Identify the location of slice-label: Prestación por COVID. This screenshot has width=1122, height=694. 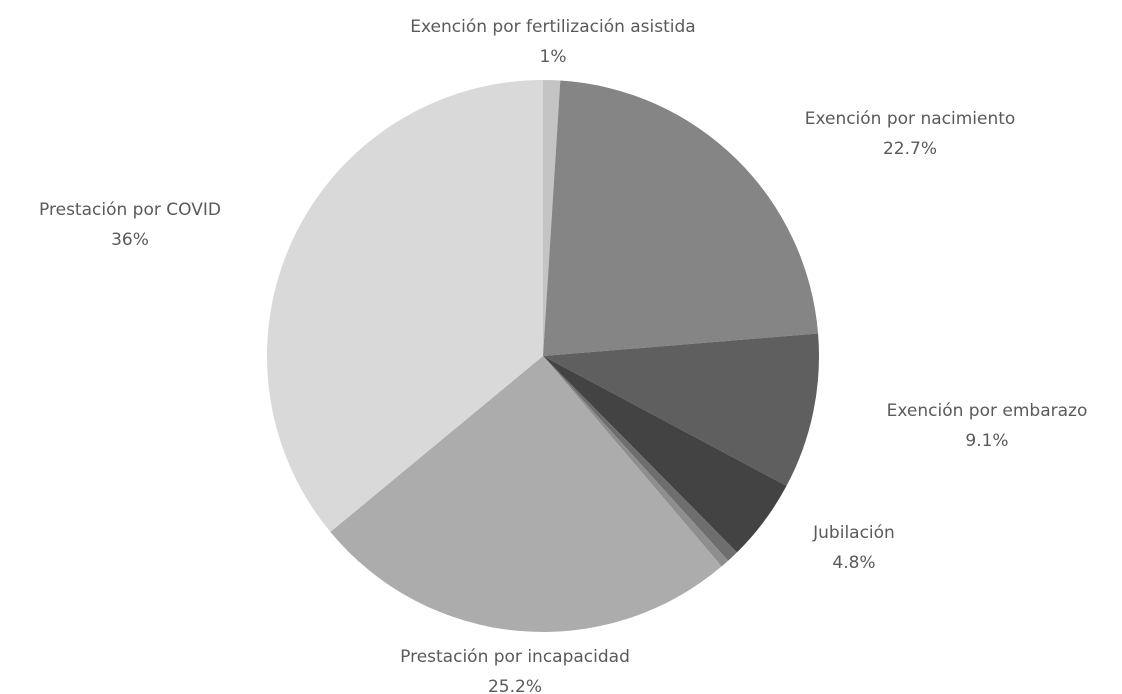
(130, 210).